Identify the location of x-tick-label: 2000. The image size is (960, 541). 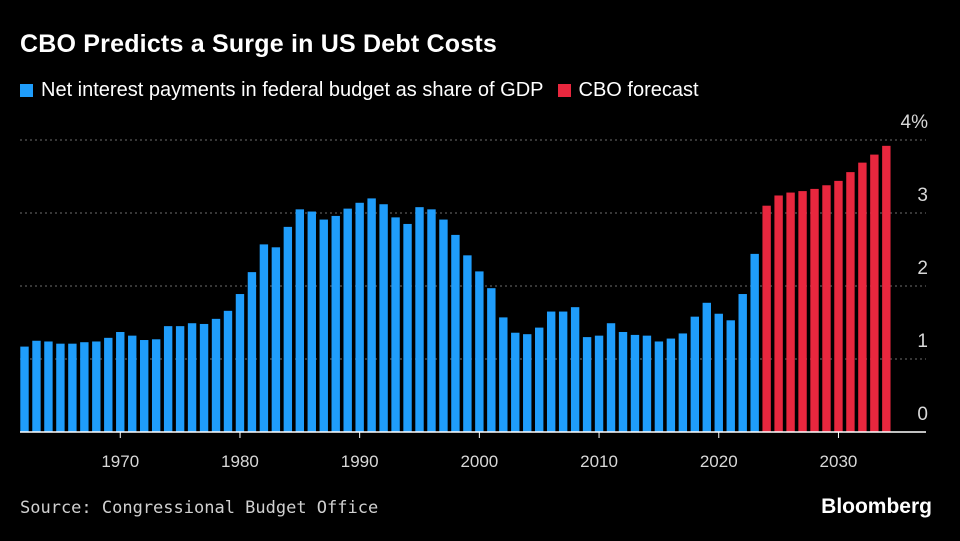
(479, 461).